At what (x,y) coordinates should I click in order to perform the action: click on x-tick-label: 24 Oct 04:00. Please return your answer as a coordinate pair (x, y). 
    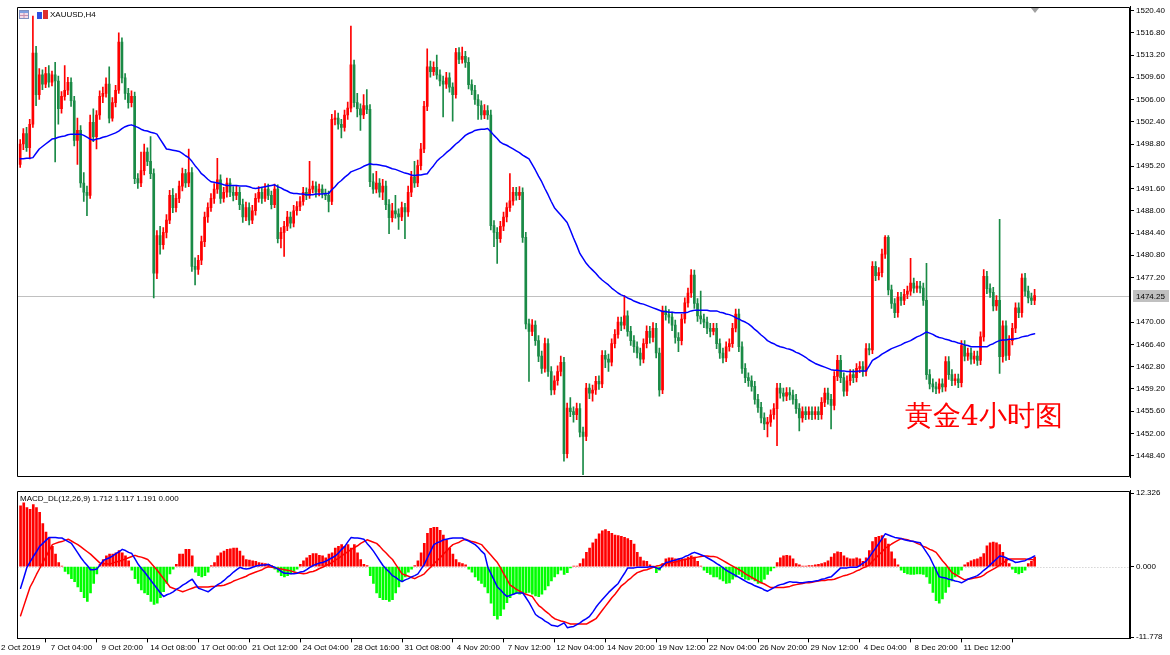
    Looking at the image, I should click on (326, 648).